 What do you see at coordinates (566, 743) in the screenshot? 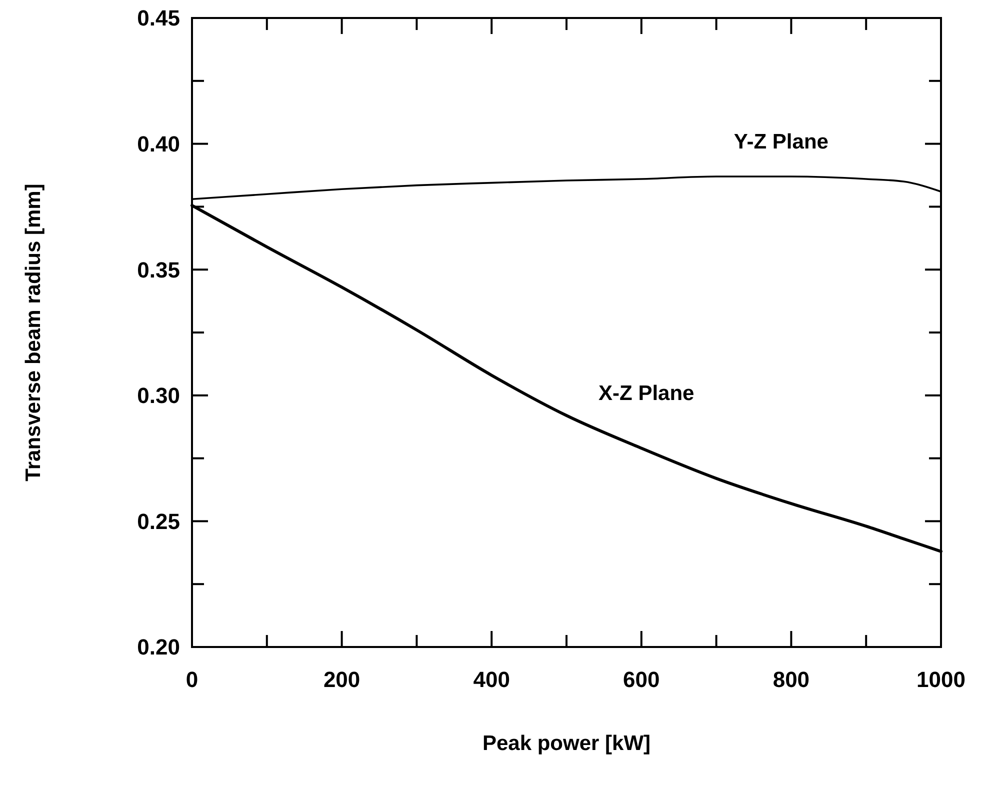
I see `x-axis-title: Peak power [kW]` at bounding box center [566, 743].